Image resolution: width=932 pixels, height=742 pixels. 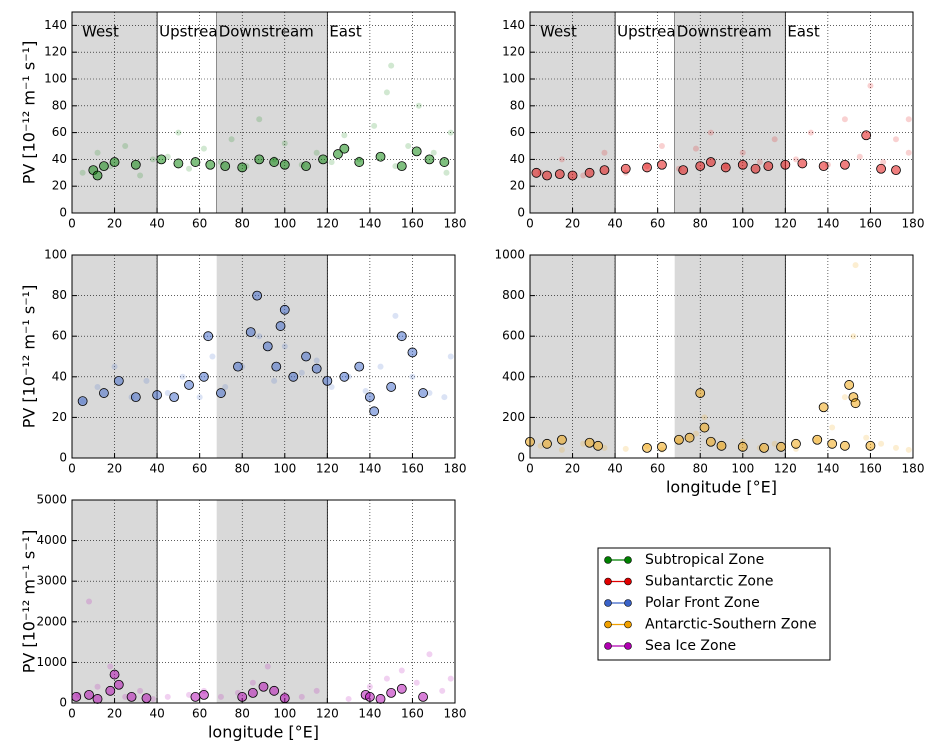 I want to click on y-tick-label: 80, so click(x=59, y=295).